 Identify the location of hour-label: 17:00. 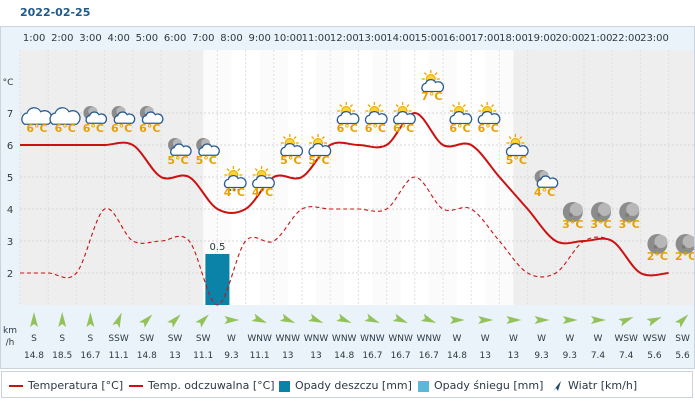
(485, 38).